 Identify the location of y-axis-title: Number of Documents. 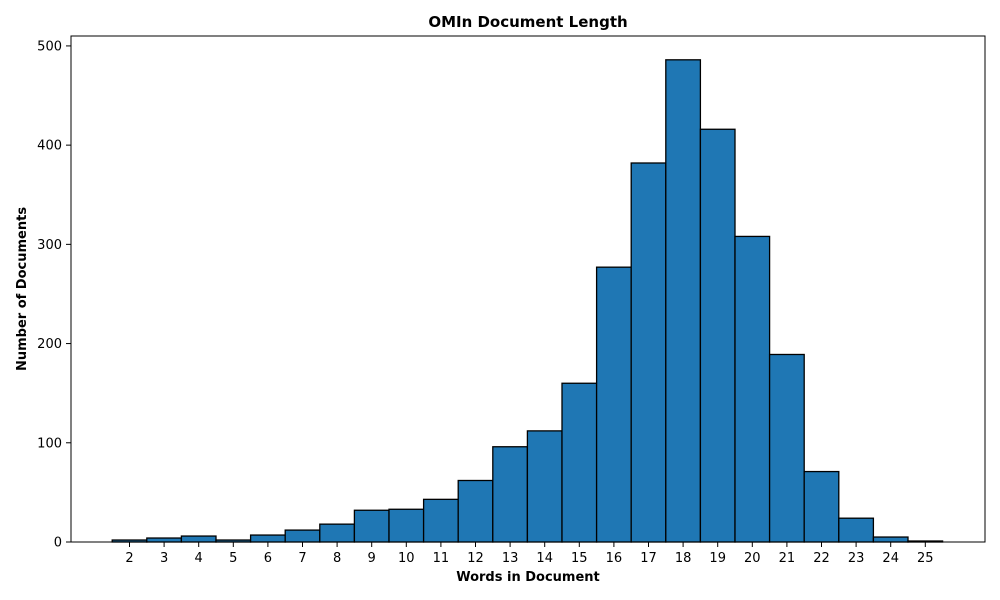
(22, 289).